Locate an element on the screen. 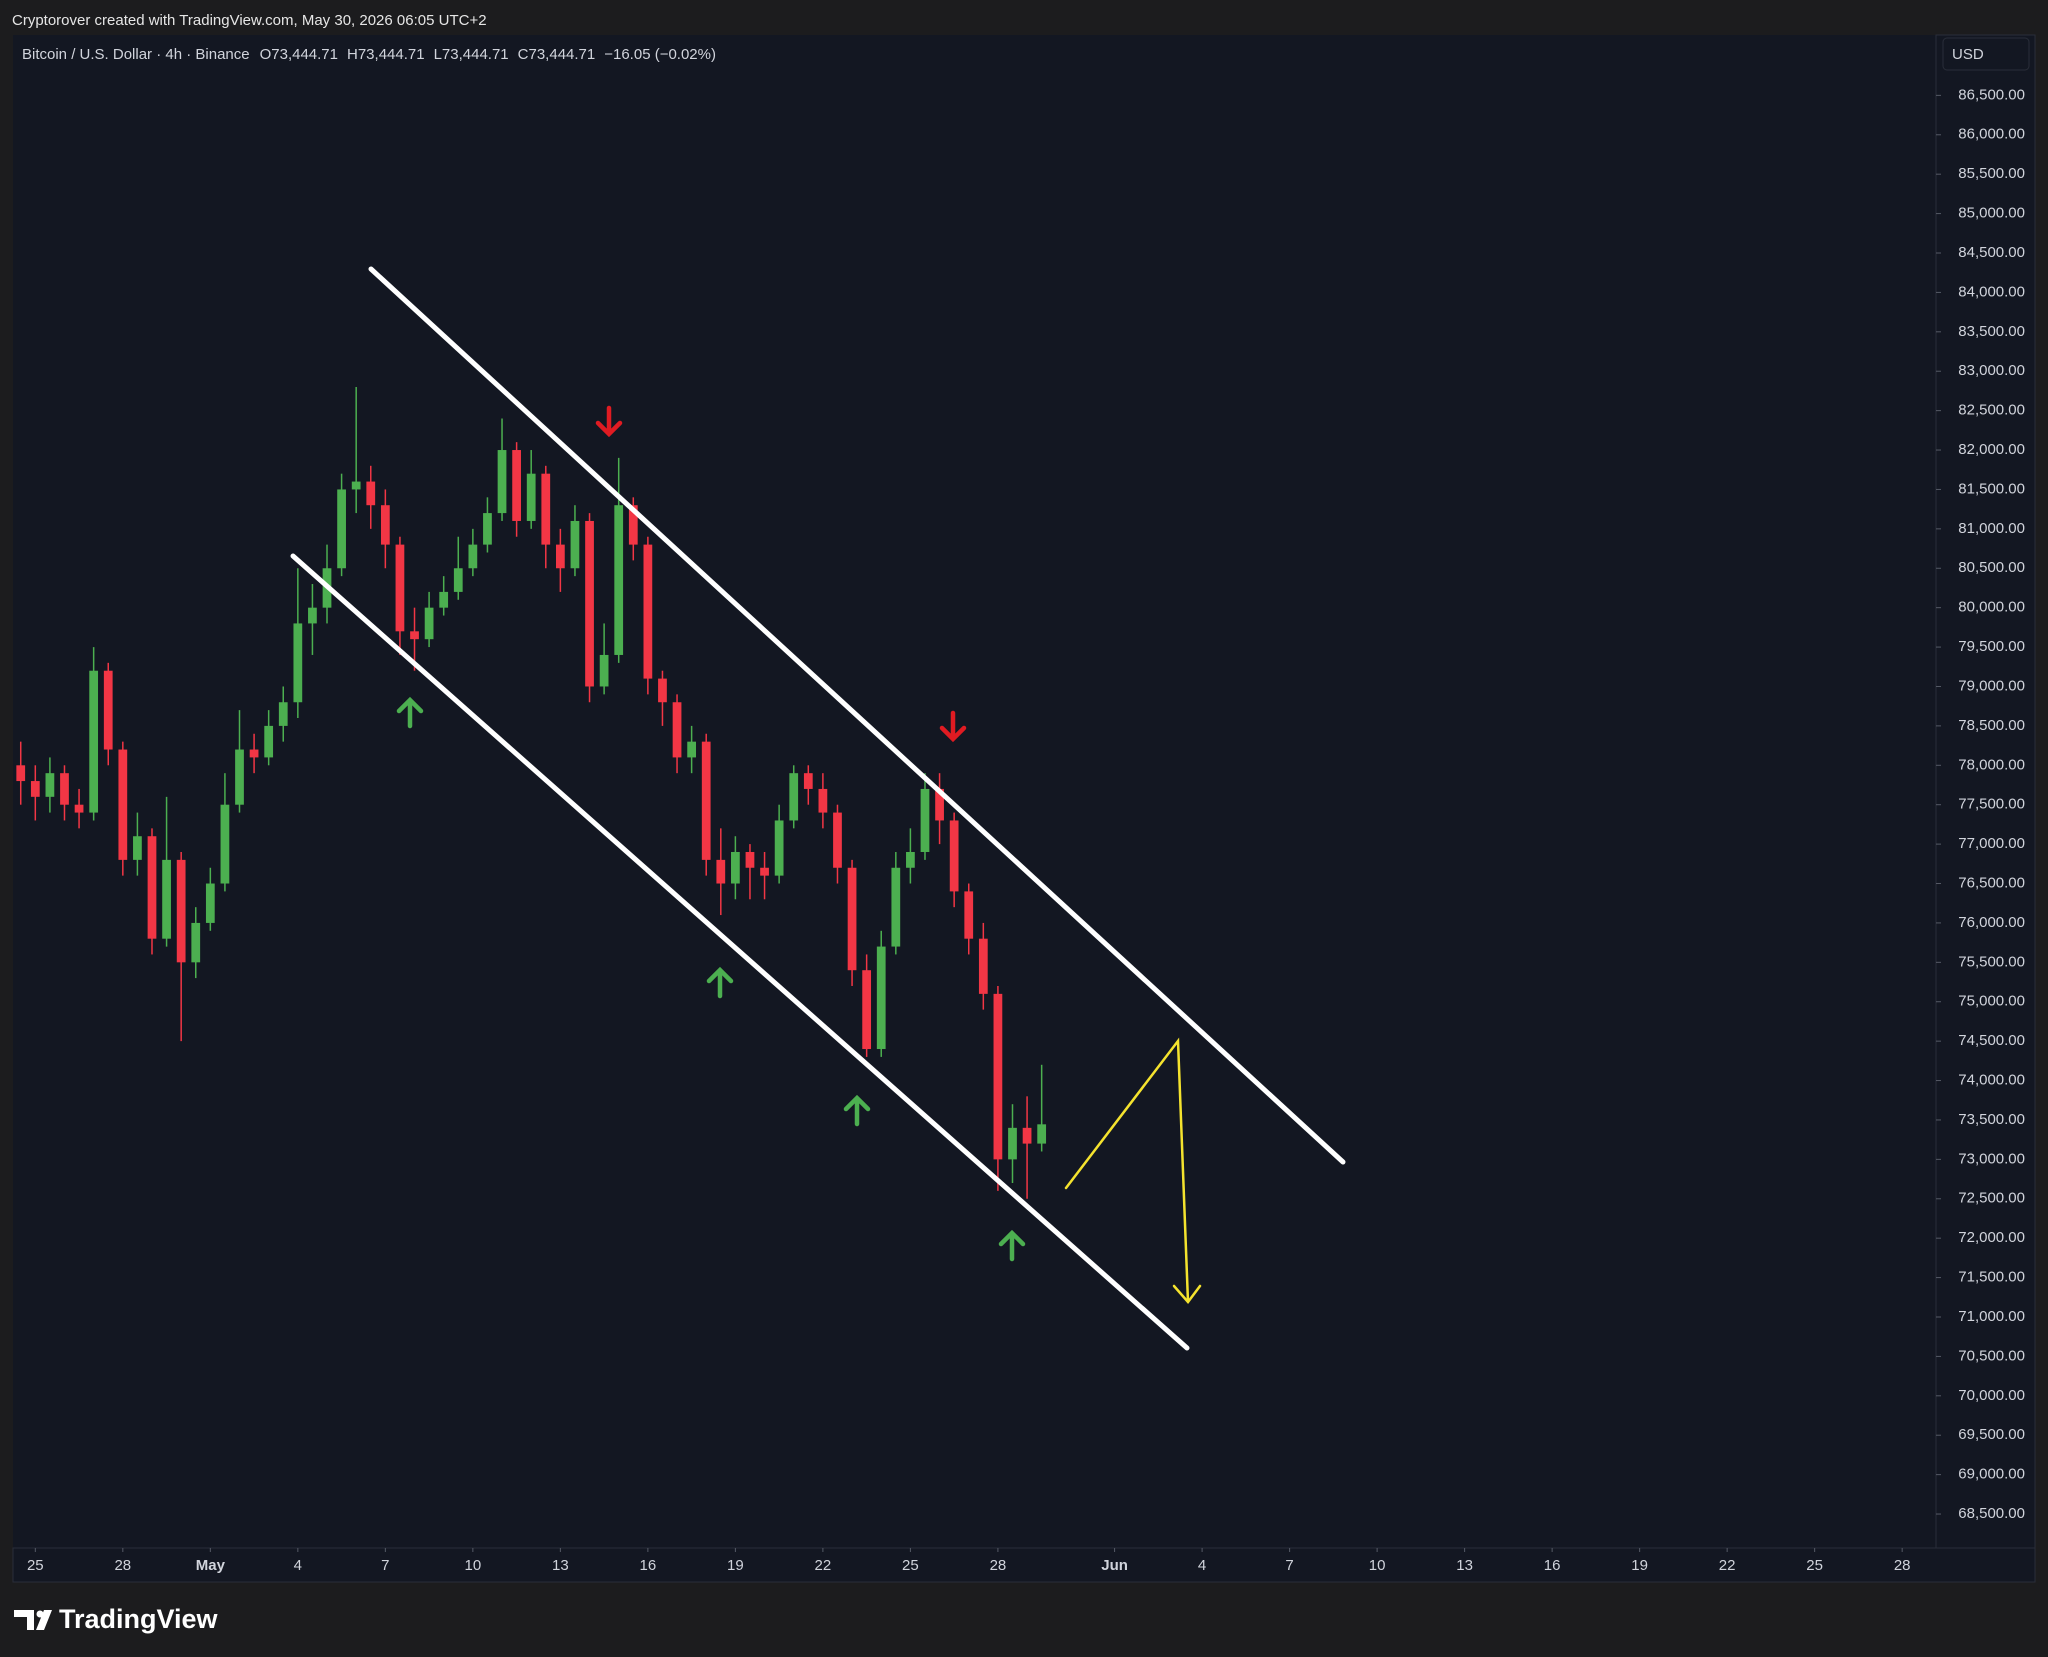  y-tick-label: 85,500.00 is located at coordinates (1991, 173).